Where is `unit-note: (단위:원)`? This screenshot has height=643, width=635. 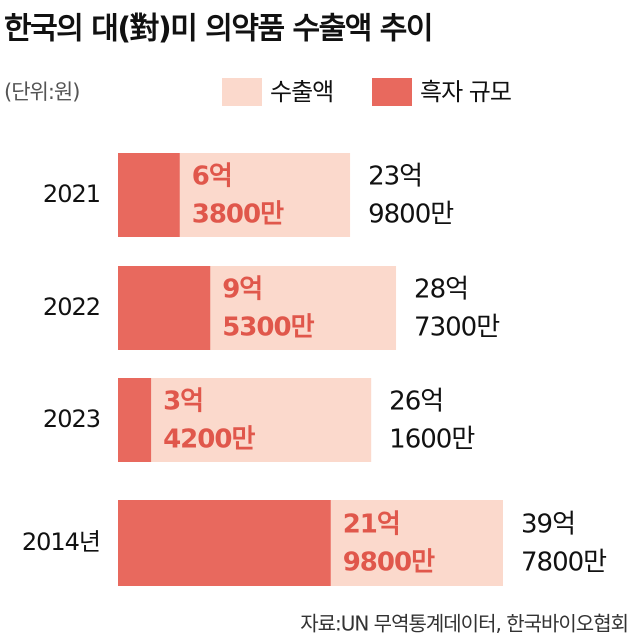 unit-note: (단위:원) is located at coordinates (41, 92).